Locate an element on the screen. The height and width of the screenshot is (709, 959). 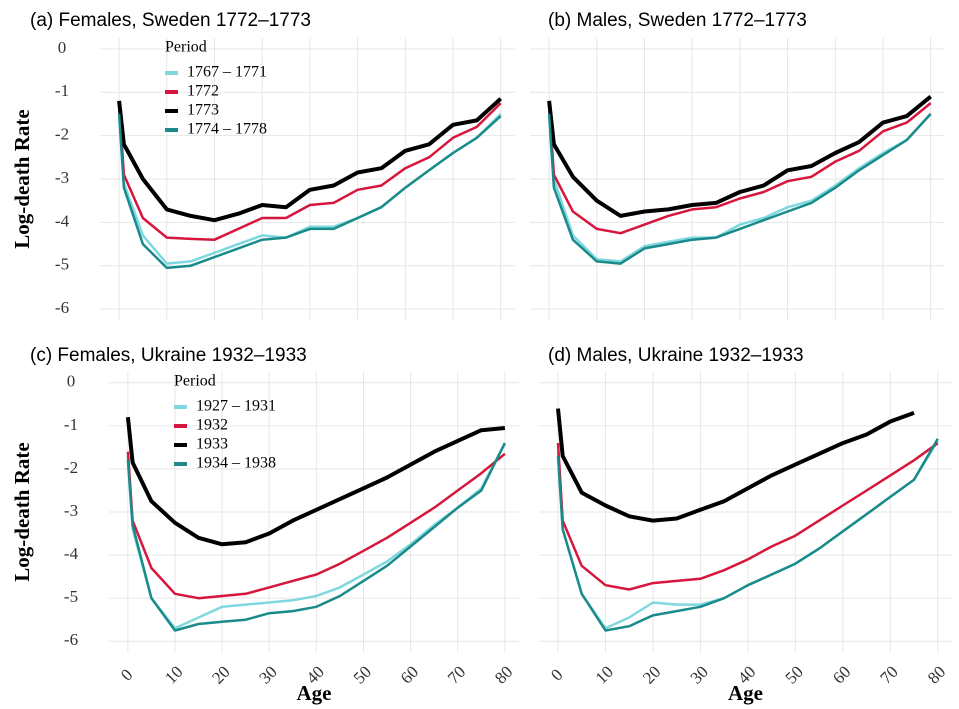
legend-label: 1773 is located at coordinates (203, 110).